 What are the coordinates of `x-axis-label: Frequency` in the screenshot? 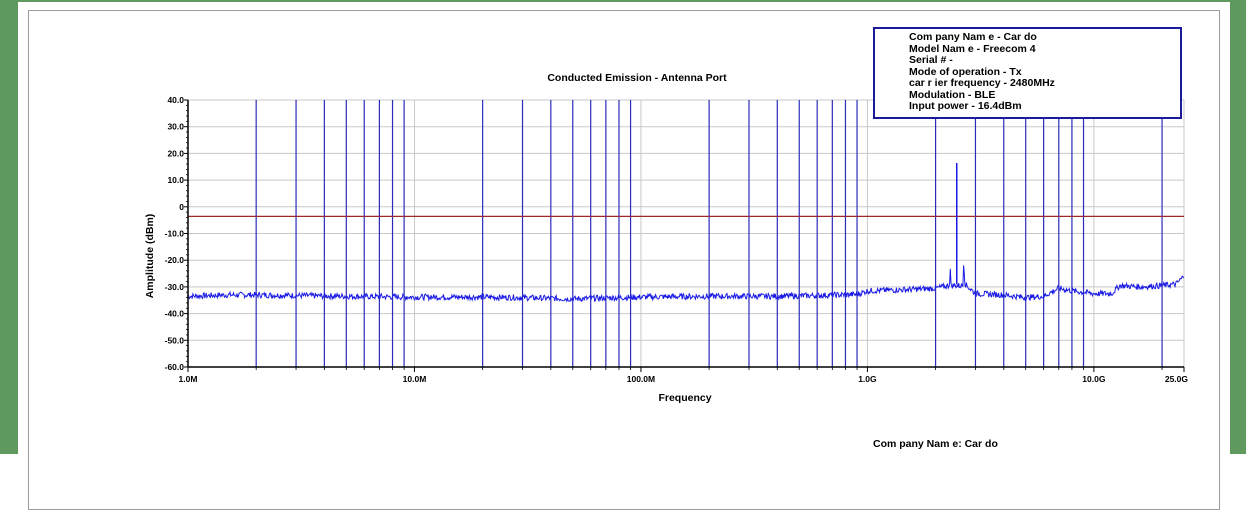 It's located at (684, 398).